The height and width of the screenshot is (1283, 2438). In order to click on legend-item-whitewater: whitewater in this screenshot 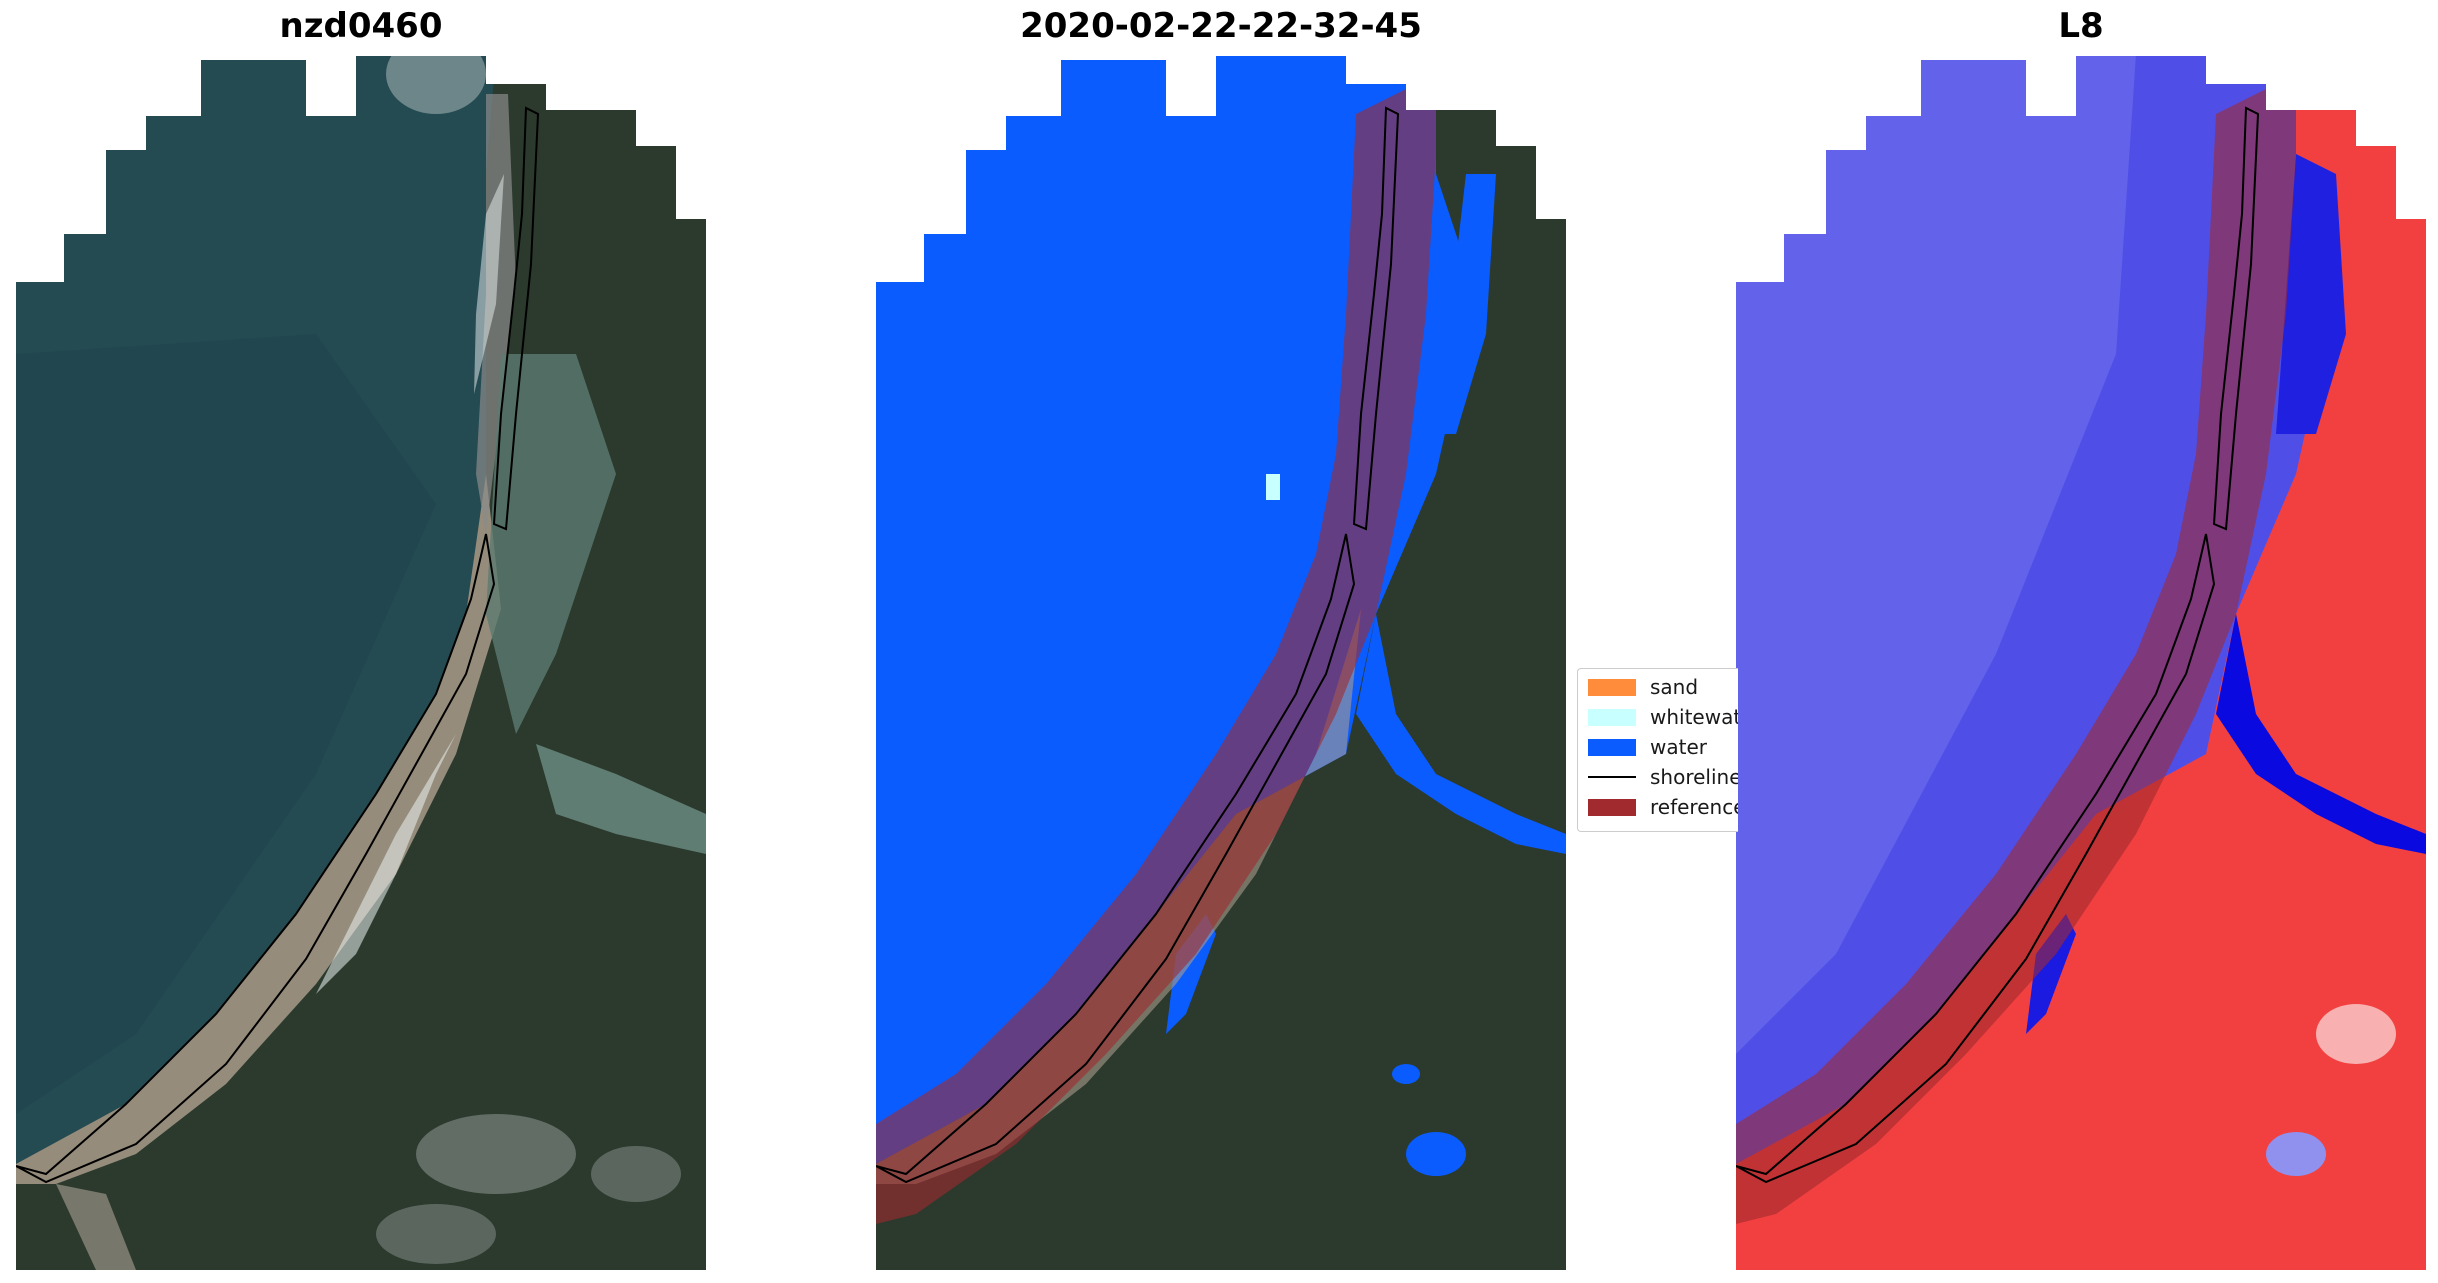, I will do `click(1663, 717)`.